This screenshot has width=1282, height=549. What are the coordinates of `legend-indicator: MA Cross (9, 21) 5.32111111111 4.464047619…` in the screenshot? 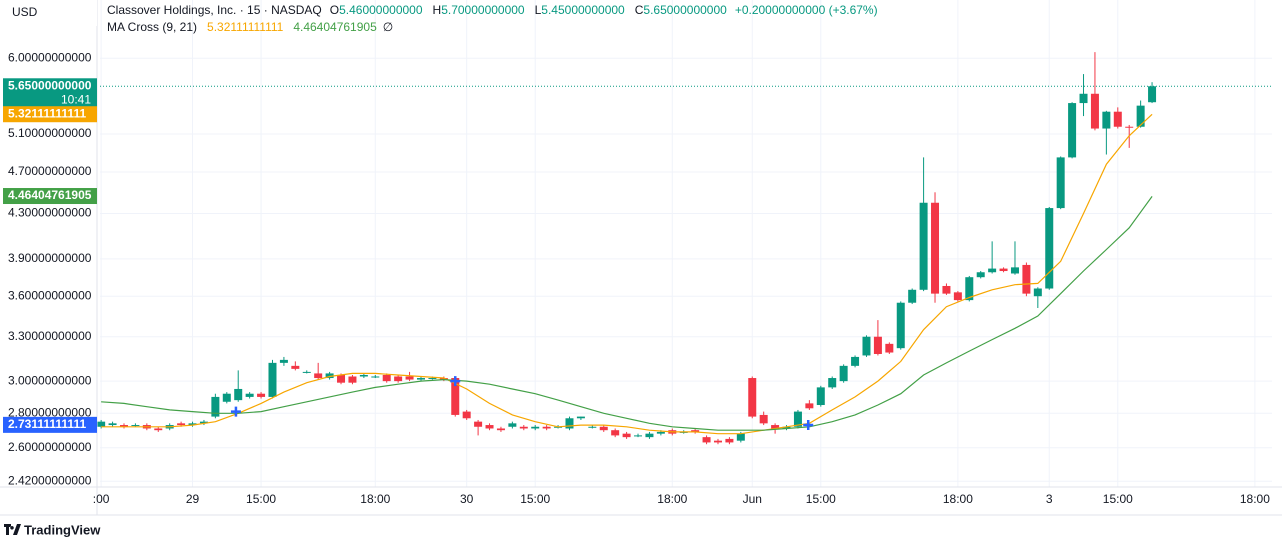 It's located at (250, 27).